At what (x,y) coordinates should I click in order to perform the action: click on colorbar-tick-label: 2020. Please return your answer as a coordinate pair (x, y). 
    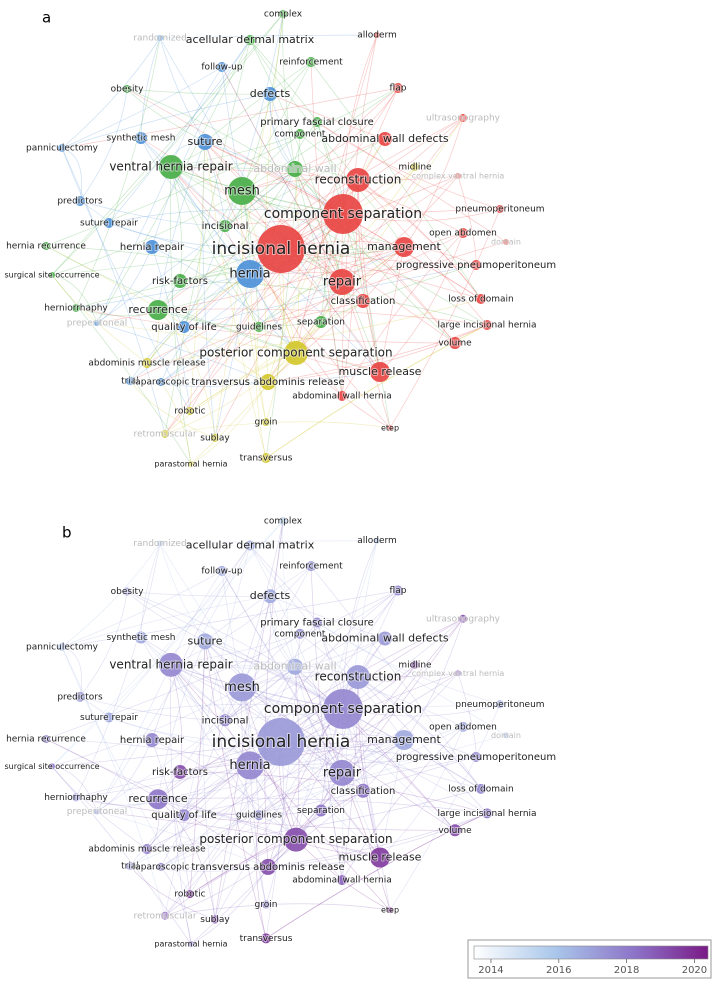
    Looking at the image, I should click on (694, 970).